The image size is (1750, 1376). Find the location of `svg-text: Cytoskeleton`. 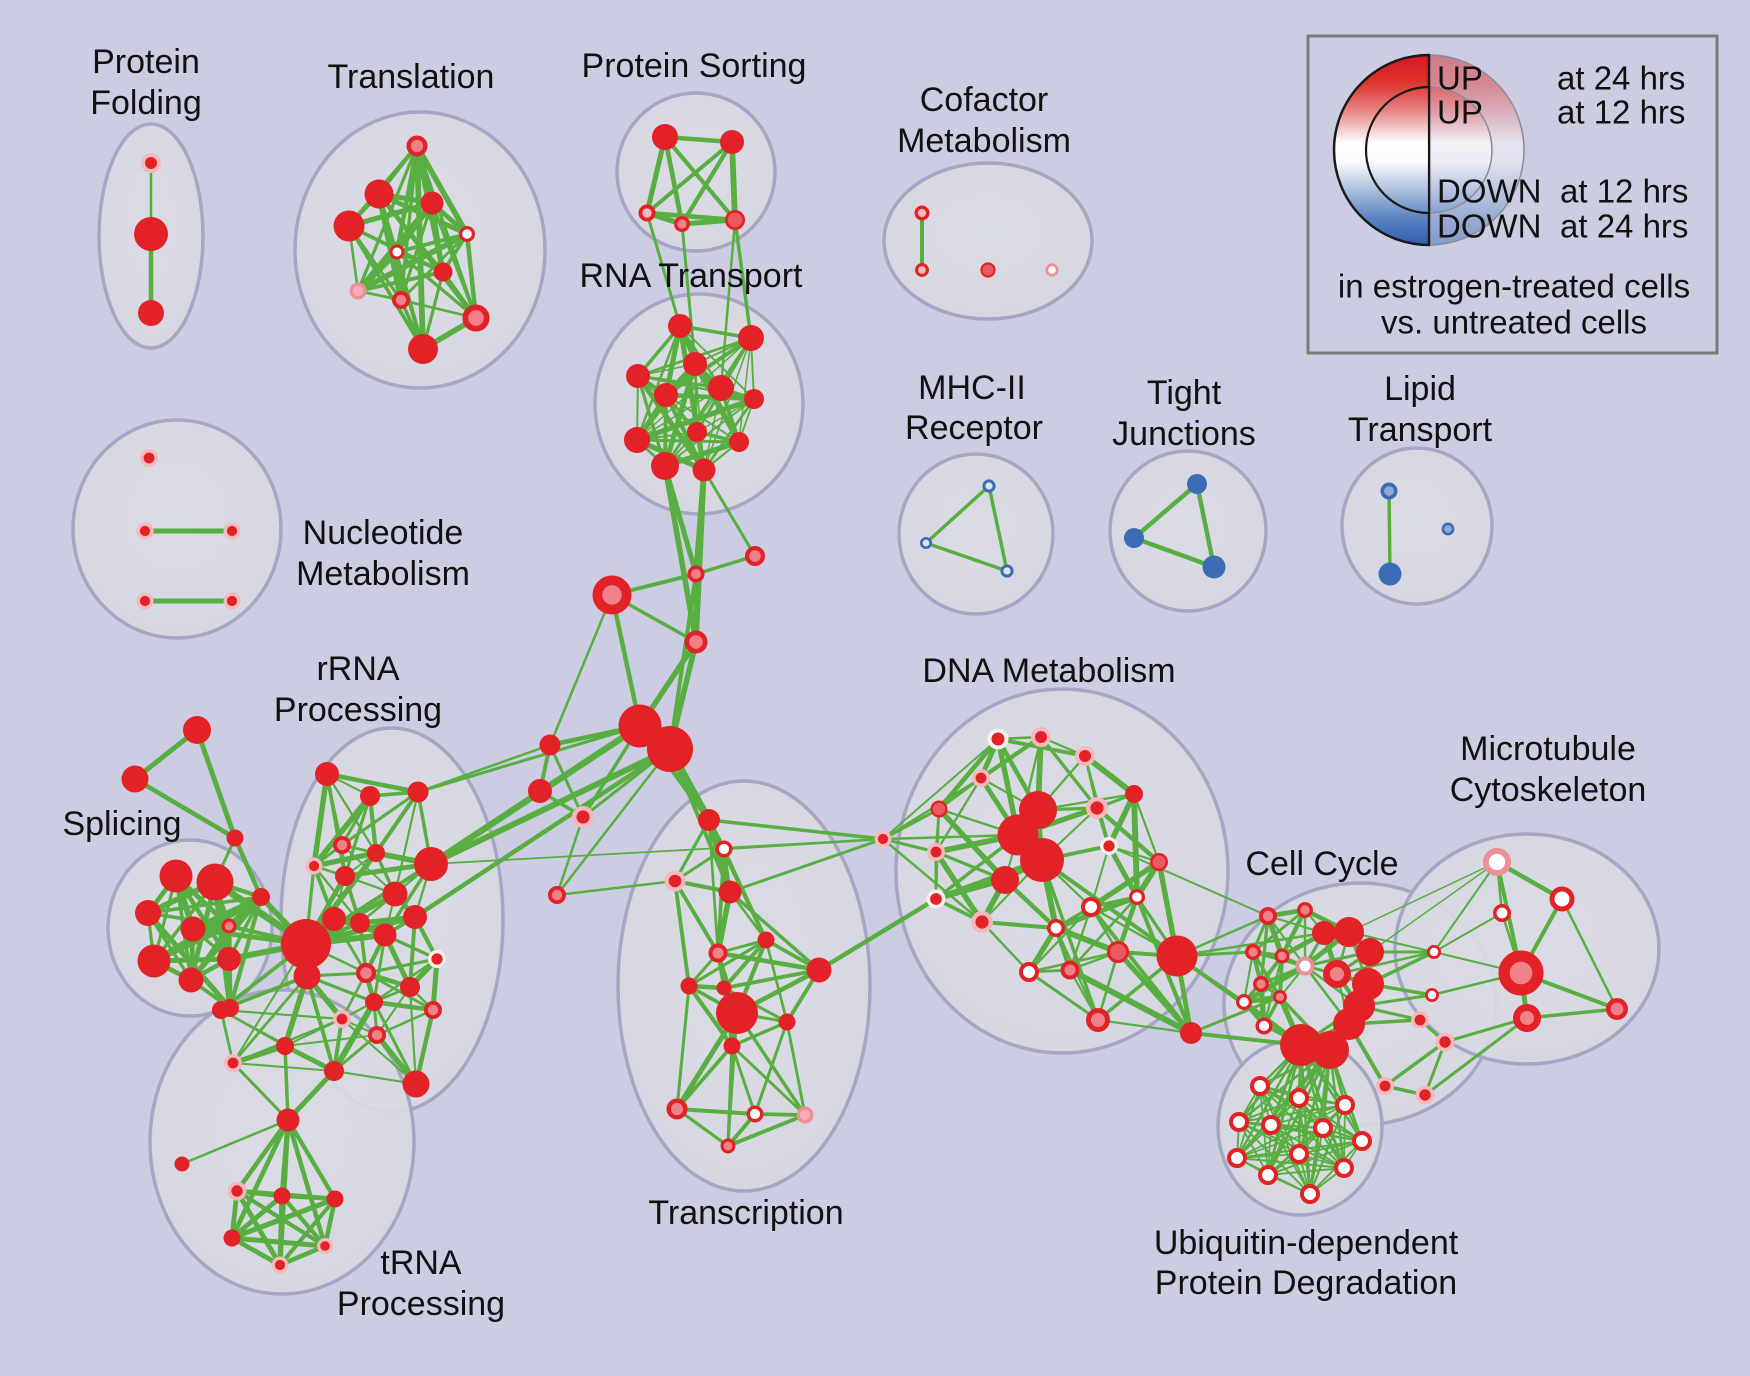

svg-text: Cytoskeleton is located at coordinates (1548, 790).